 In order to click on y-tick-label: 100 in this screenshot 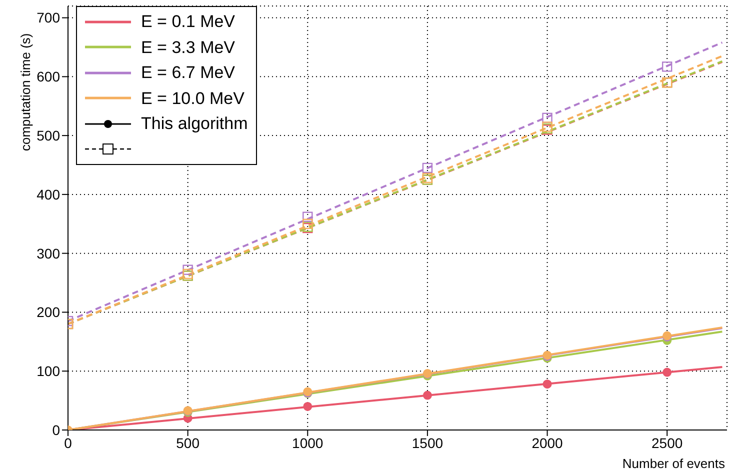, I will do `click(48, 371)`.